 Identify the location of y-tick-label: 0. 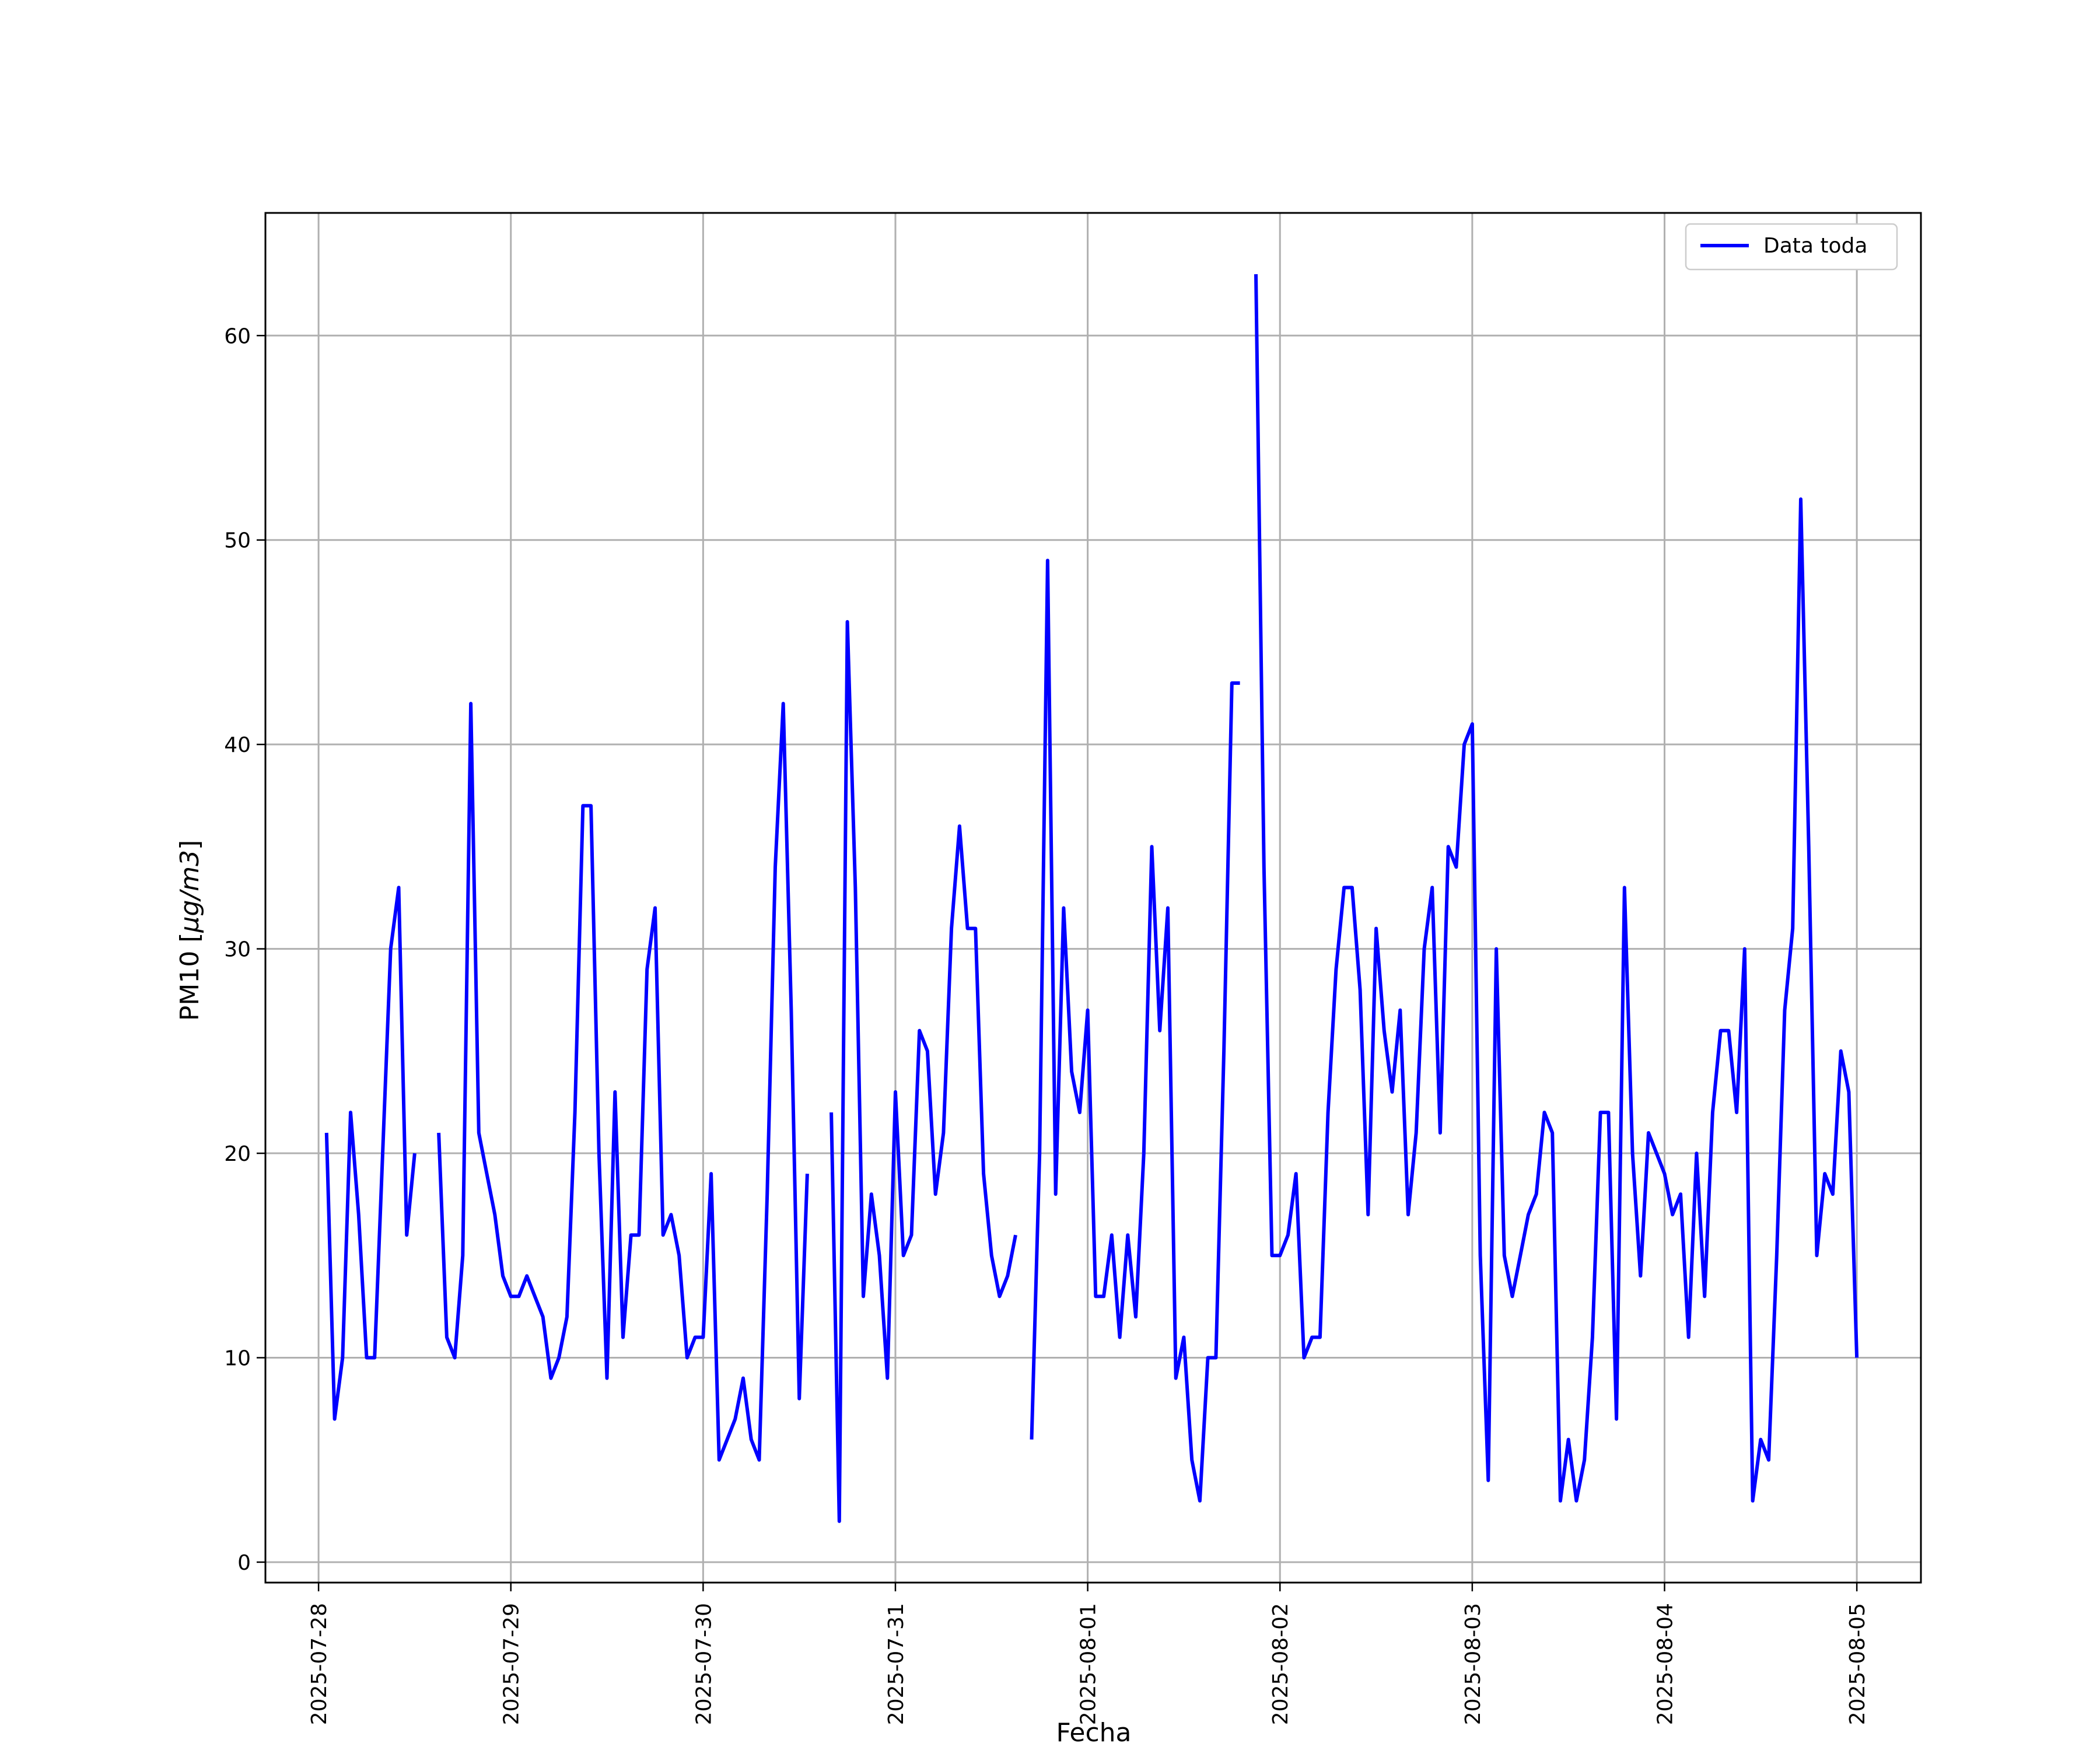
(244, 1563).